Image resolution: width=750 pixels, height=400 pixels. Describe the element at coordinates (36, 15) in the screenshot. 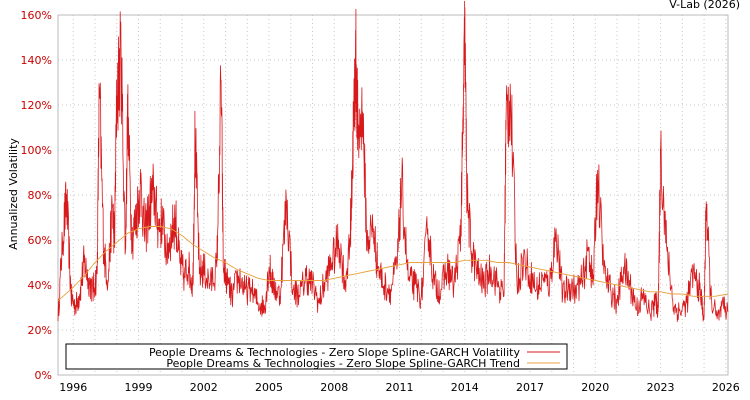

I see `y-tick-label: 160%` at that location.